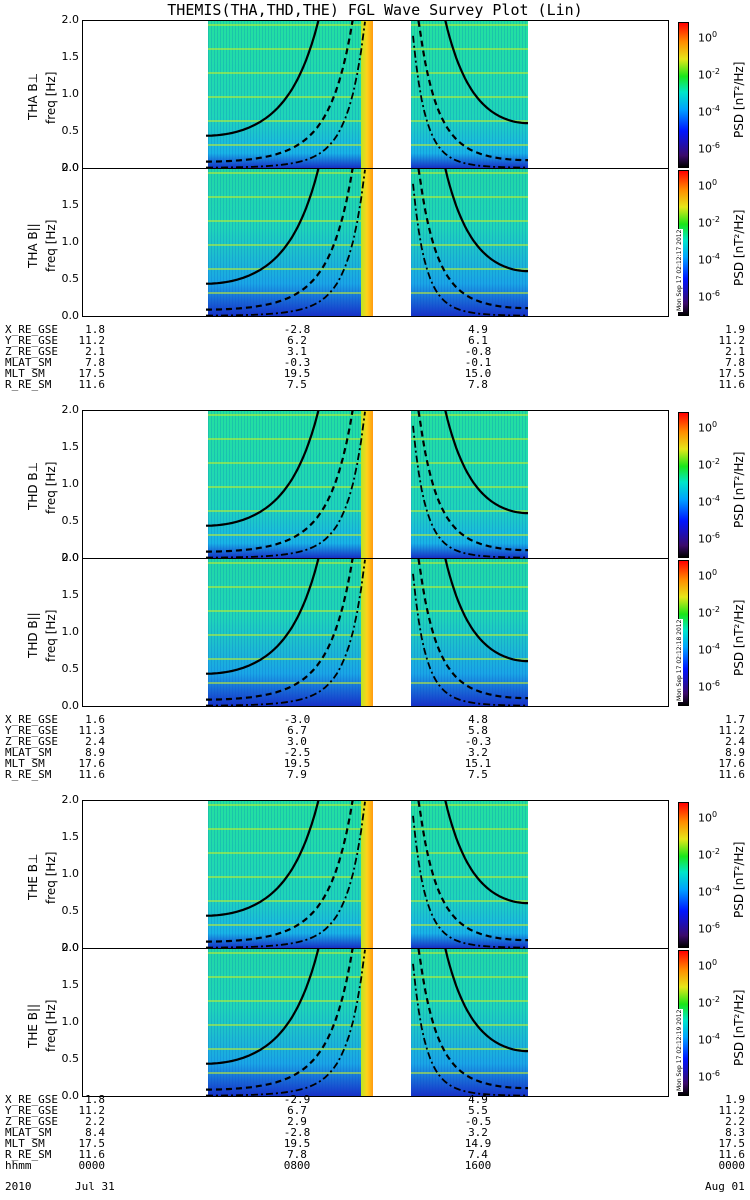 The height and width of the screenshot is (1200, 750). Describe the element at coordinates (377, 774) in the screenshot. I see `ephemeris-row: R_RE_SM 11.6 7.9 7.5 11.6` at that location.